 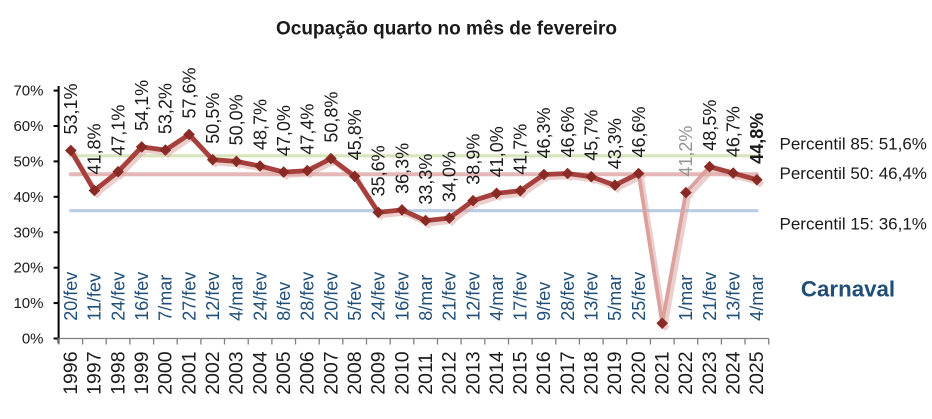 I want to click on svg-text: 27/fev, so click(x=189, y=296).